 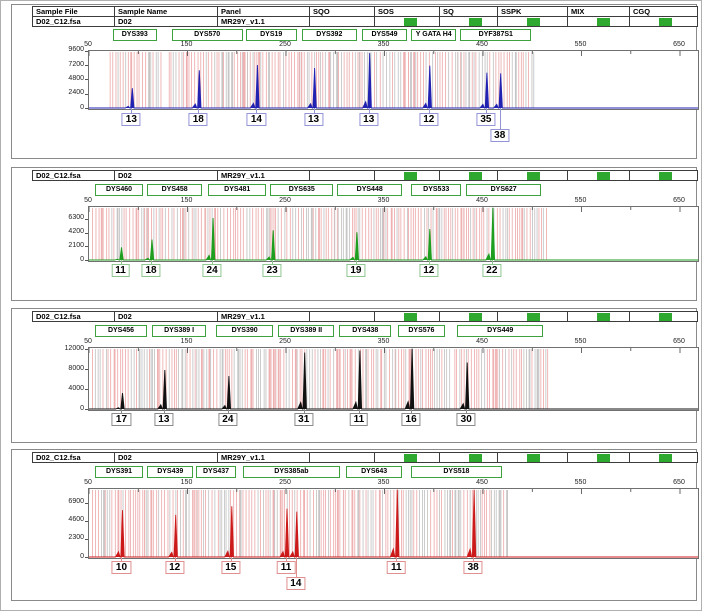 I want to click on allele-call-dys393-13: 13, so click(x=131, y=119).